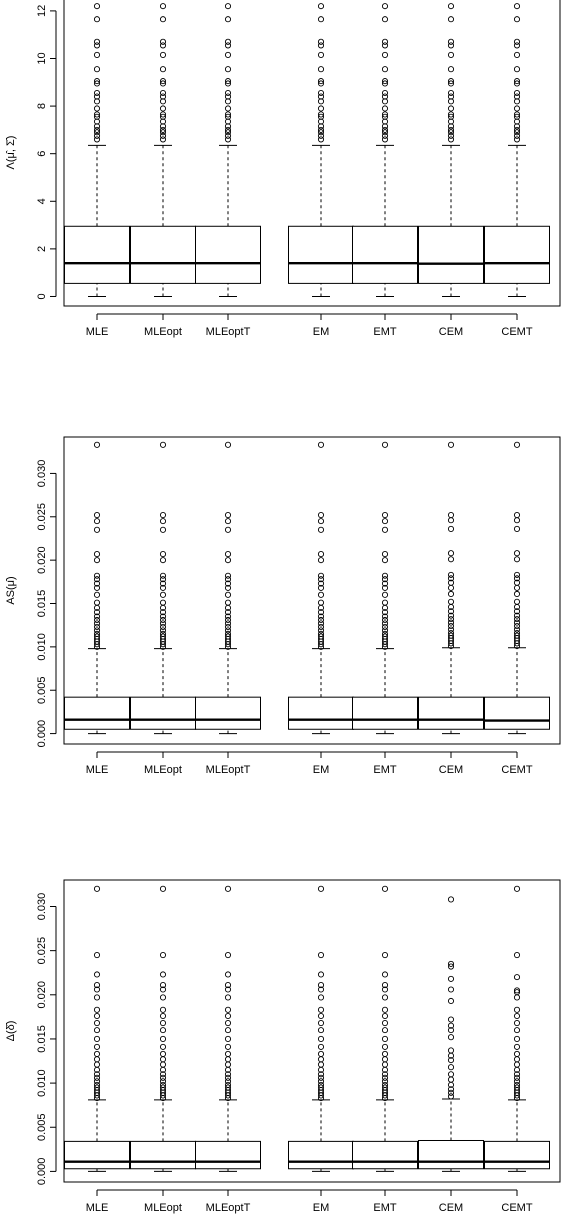 The width and height of the screenshot is (561, 1220). I want to click on x-tick-label: CEM, so click(451, 1208).